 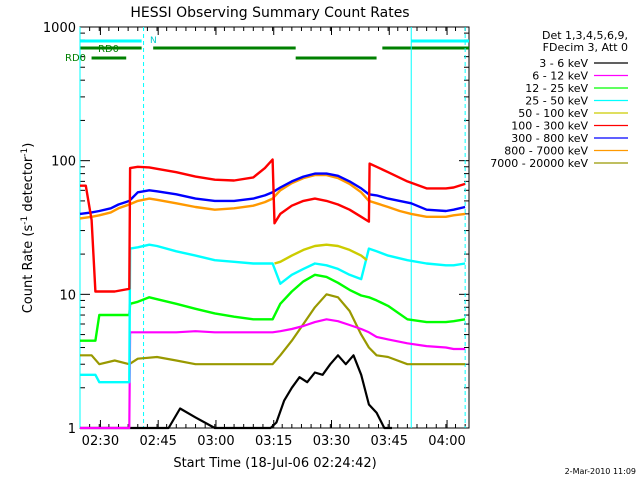 I want to click on y-axis-label: Count Rate (s-1 detector-1), so click(x=28, y=228).